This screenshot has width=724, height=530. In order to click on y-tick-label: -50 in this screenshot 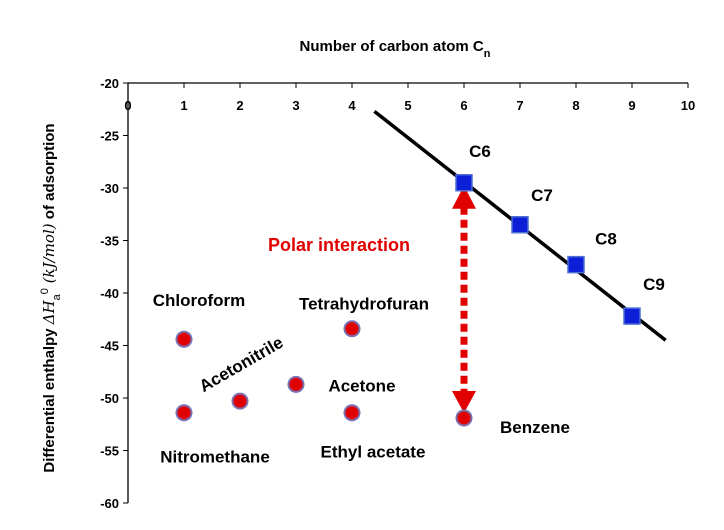, I will do `click(109, 398)`.